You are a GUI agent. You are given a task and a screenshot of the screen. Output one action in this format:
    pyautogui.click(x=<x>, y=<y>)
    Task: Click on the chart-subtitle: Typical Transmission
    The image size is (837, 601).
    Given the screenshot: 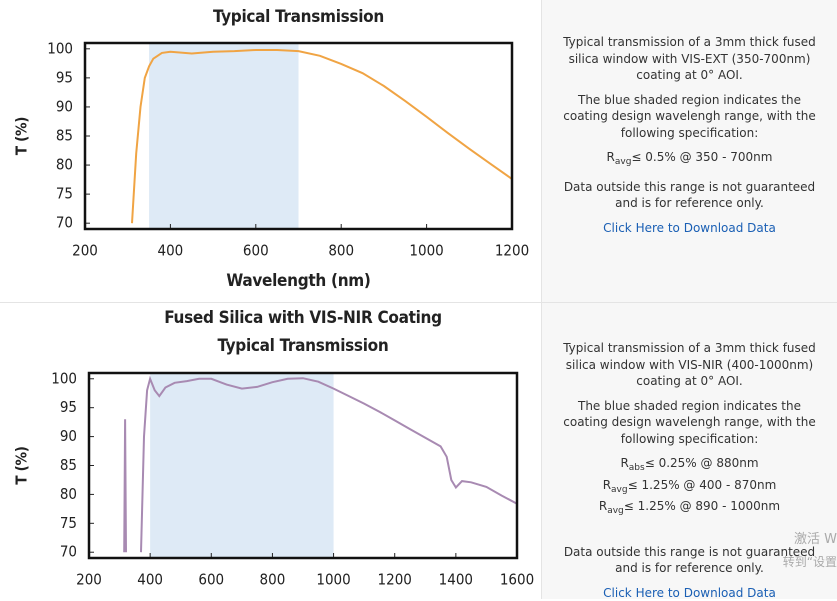 What is the action you would take?
    pyautogui.click(x=303, y=346)
    